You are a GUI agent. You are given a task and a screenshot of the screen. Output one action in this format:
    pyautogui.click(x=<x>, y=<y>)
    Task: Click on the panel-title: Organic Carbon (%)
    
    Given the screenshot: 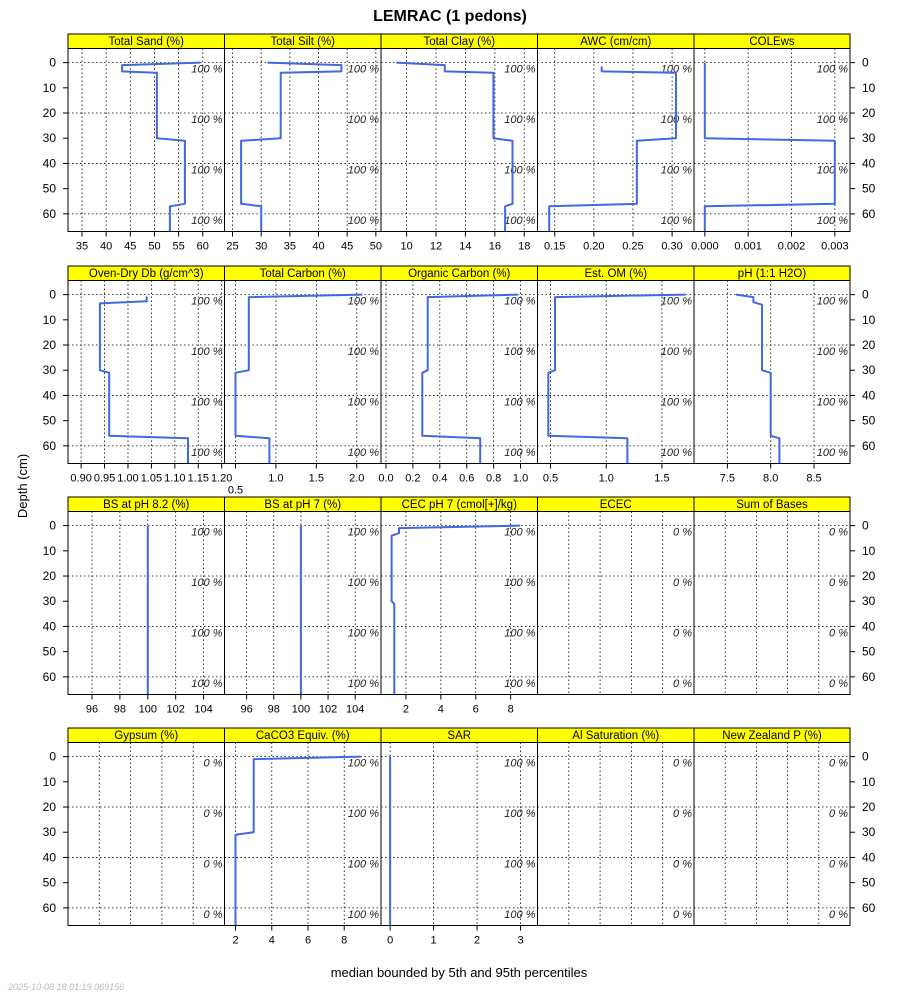 What is the action you would take?
    pyautogui.click(x=459, y=274)
    